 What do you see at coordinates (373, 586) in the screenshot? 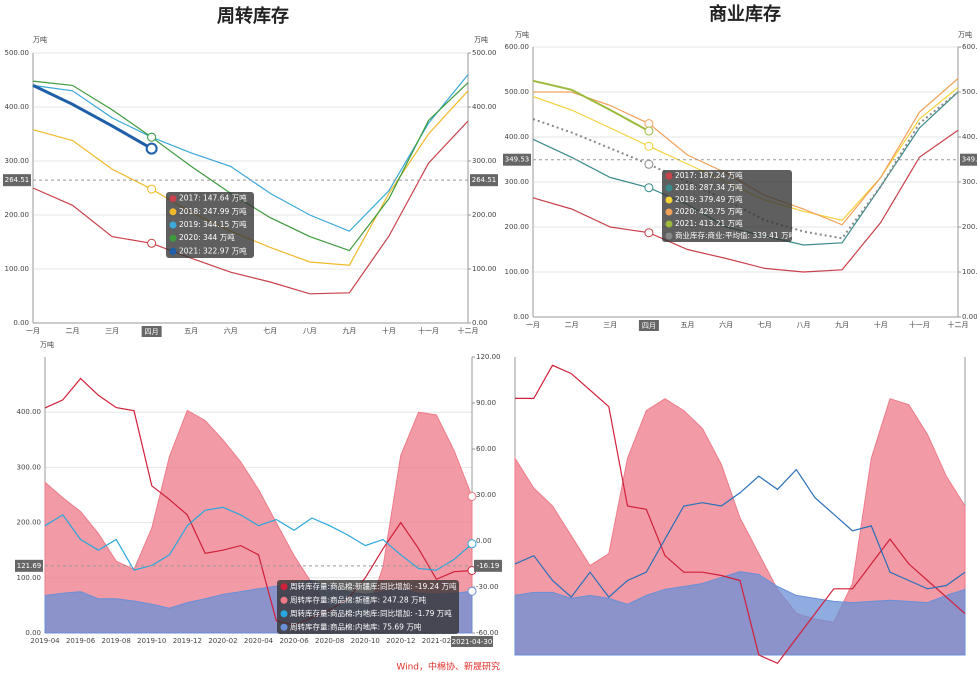
I see `tooltip-text: 周转库存量:商品棉:新疆库:同比增加: -19.24 万吨` at bounding box center [373, 586].